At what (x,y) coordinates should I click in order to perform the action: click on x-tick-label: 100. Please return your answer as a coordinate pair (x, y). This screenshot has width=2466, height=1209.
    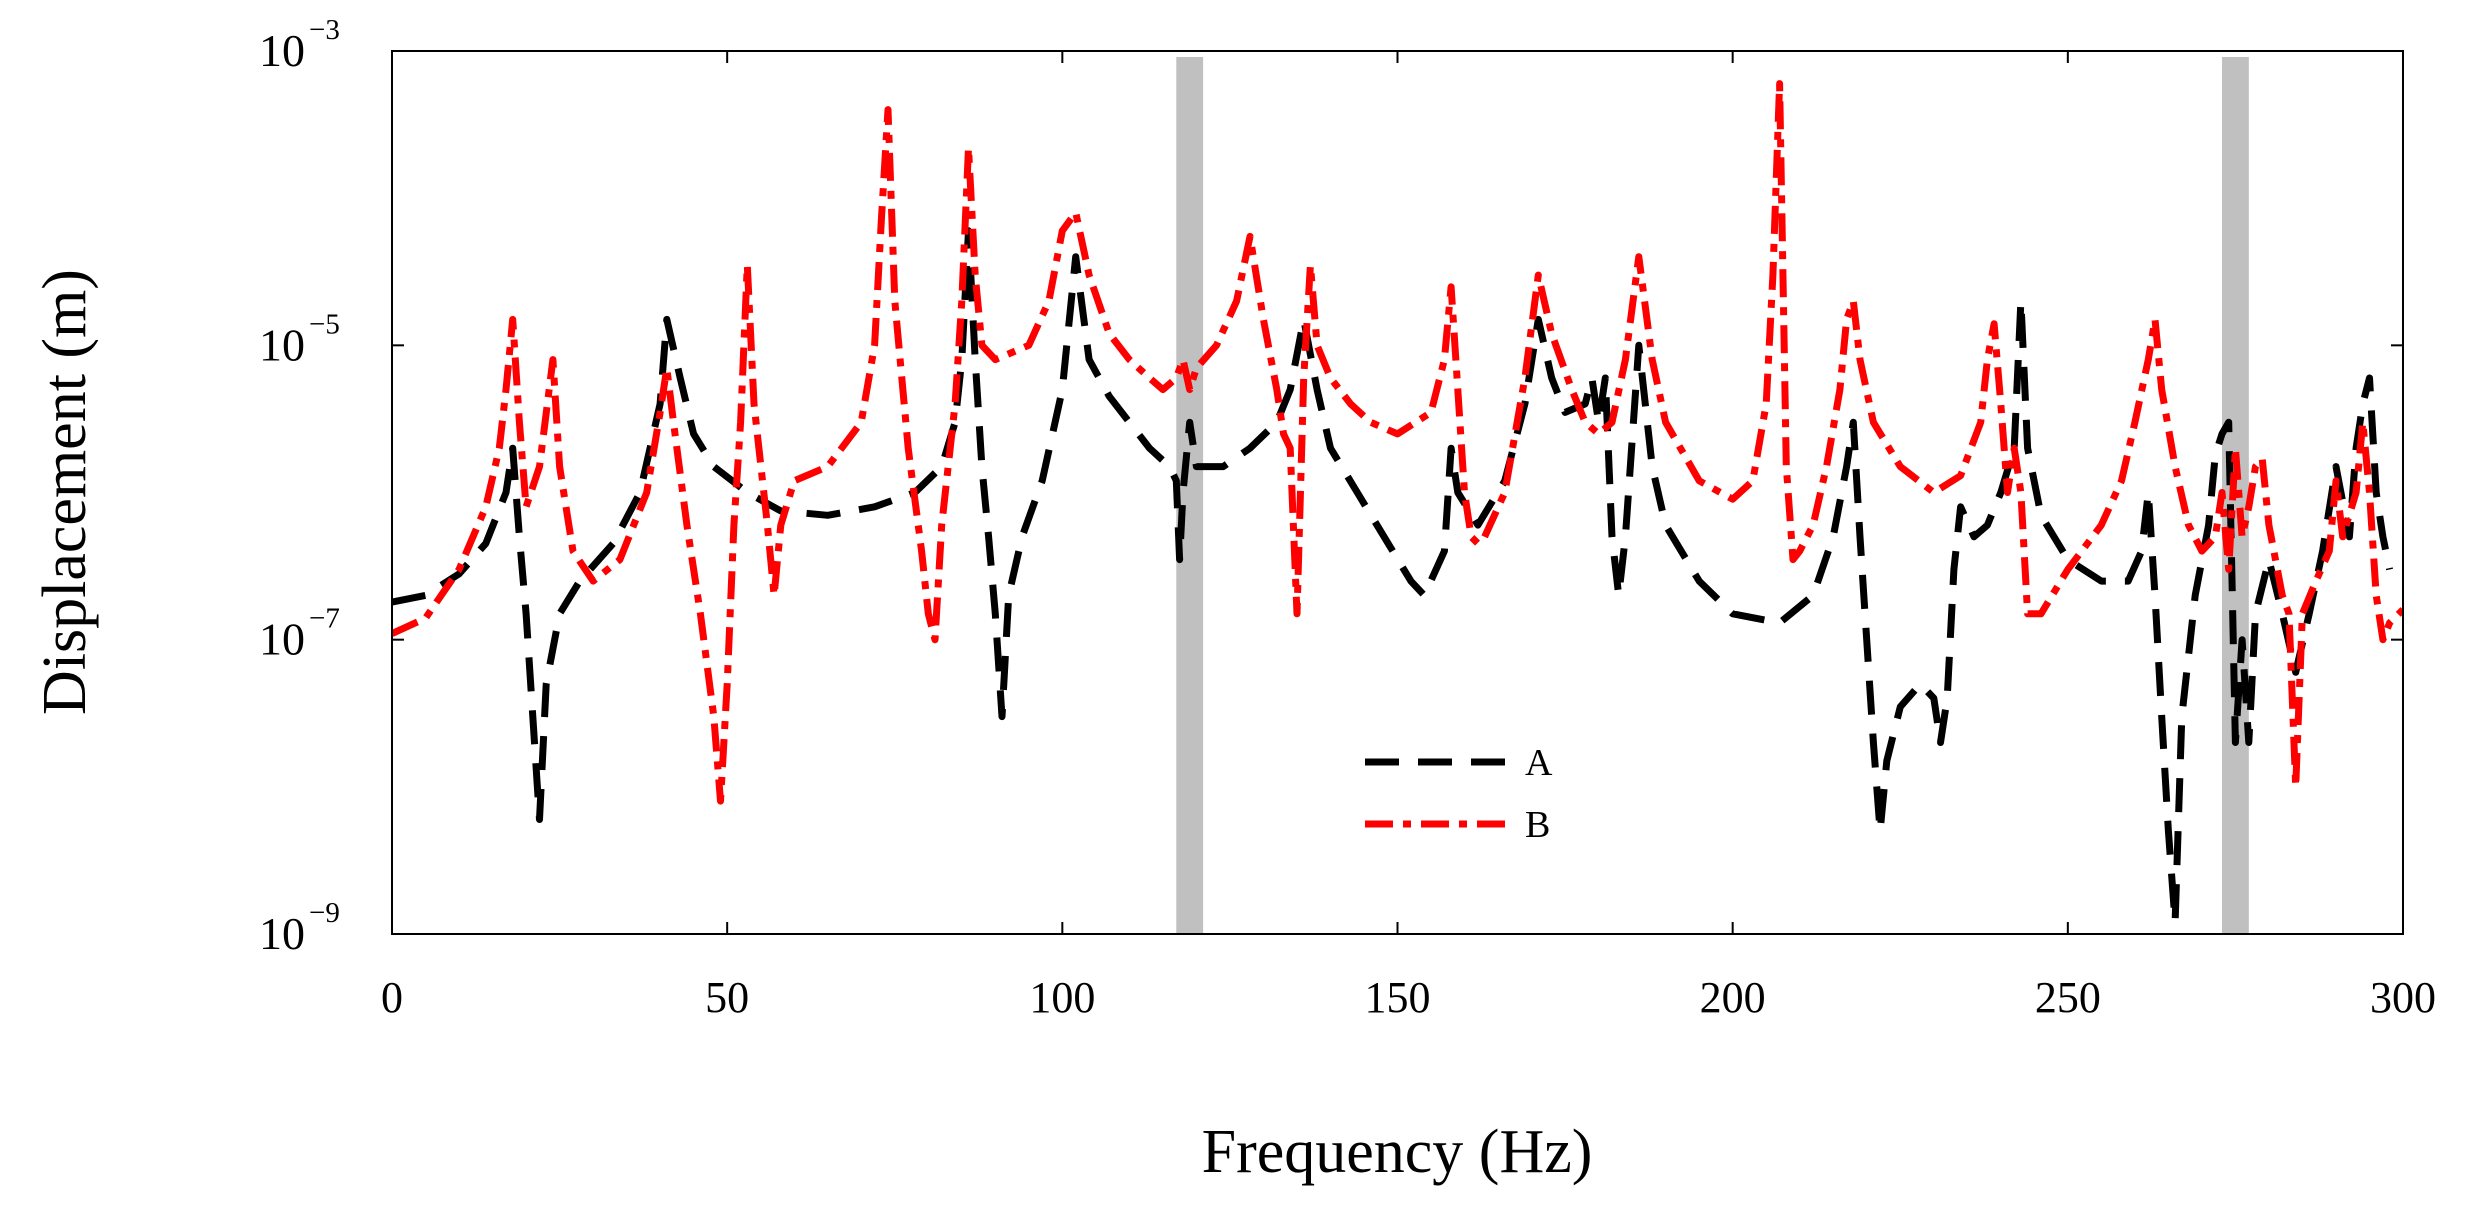
    Looking at the image, I should click on (1062, 997).